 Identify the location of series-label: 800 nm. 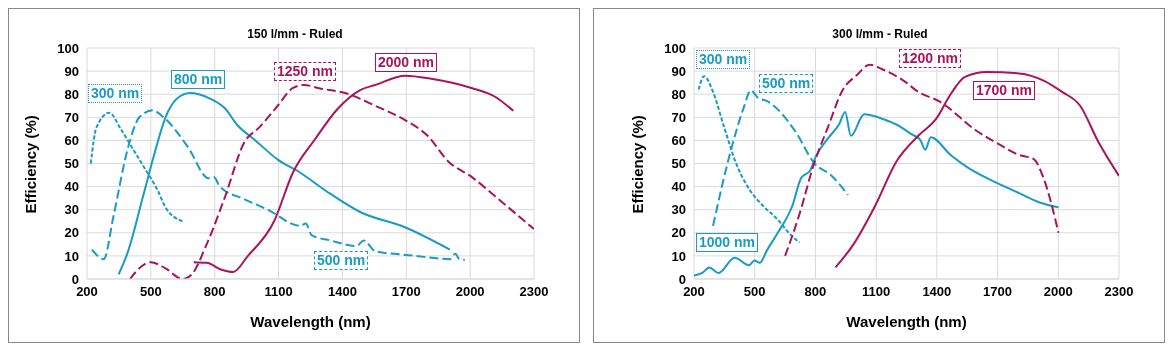
(198, 79).